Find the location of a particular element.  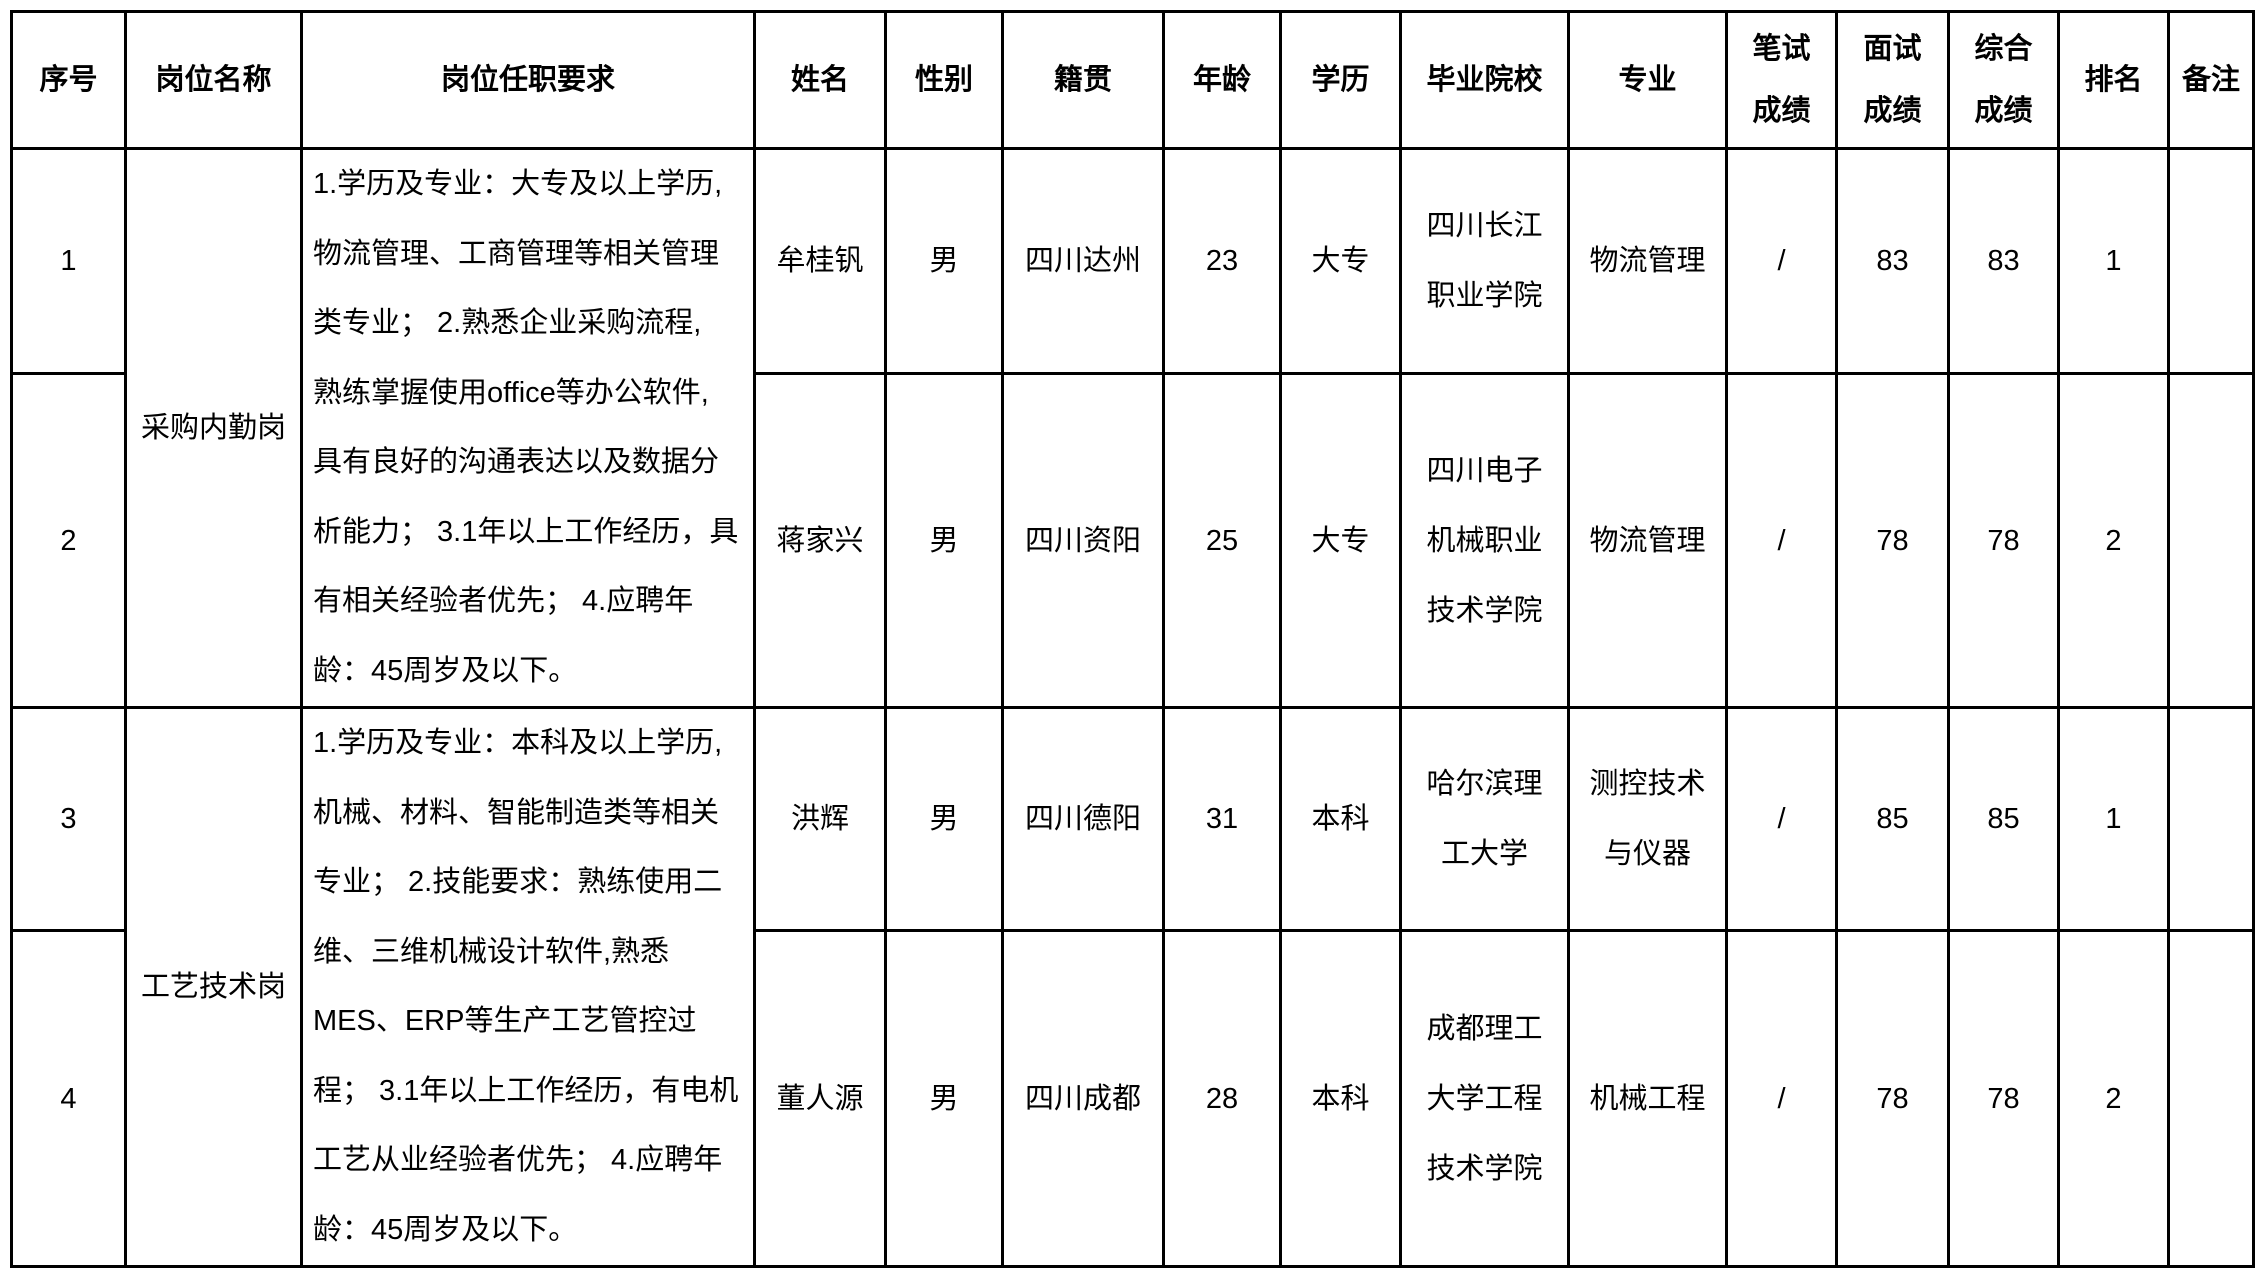

header-gender: 性别 is located at coordinates (944, 80).